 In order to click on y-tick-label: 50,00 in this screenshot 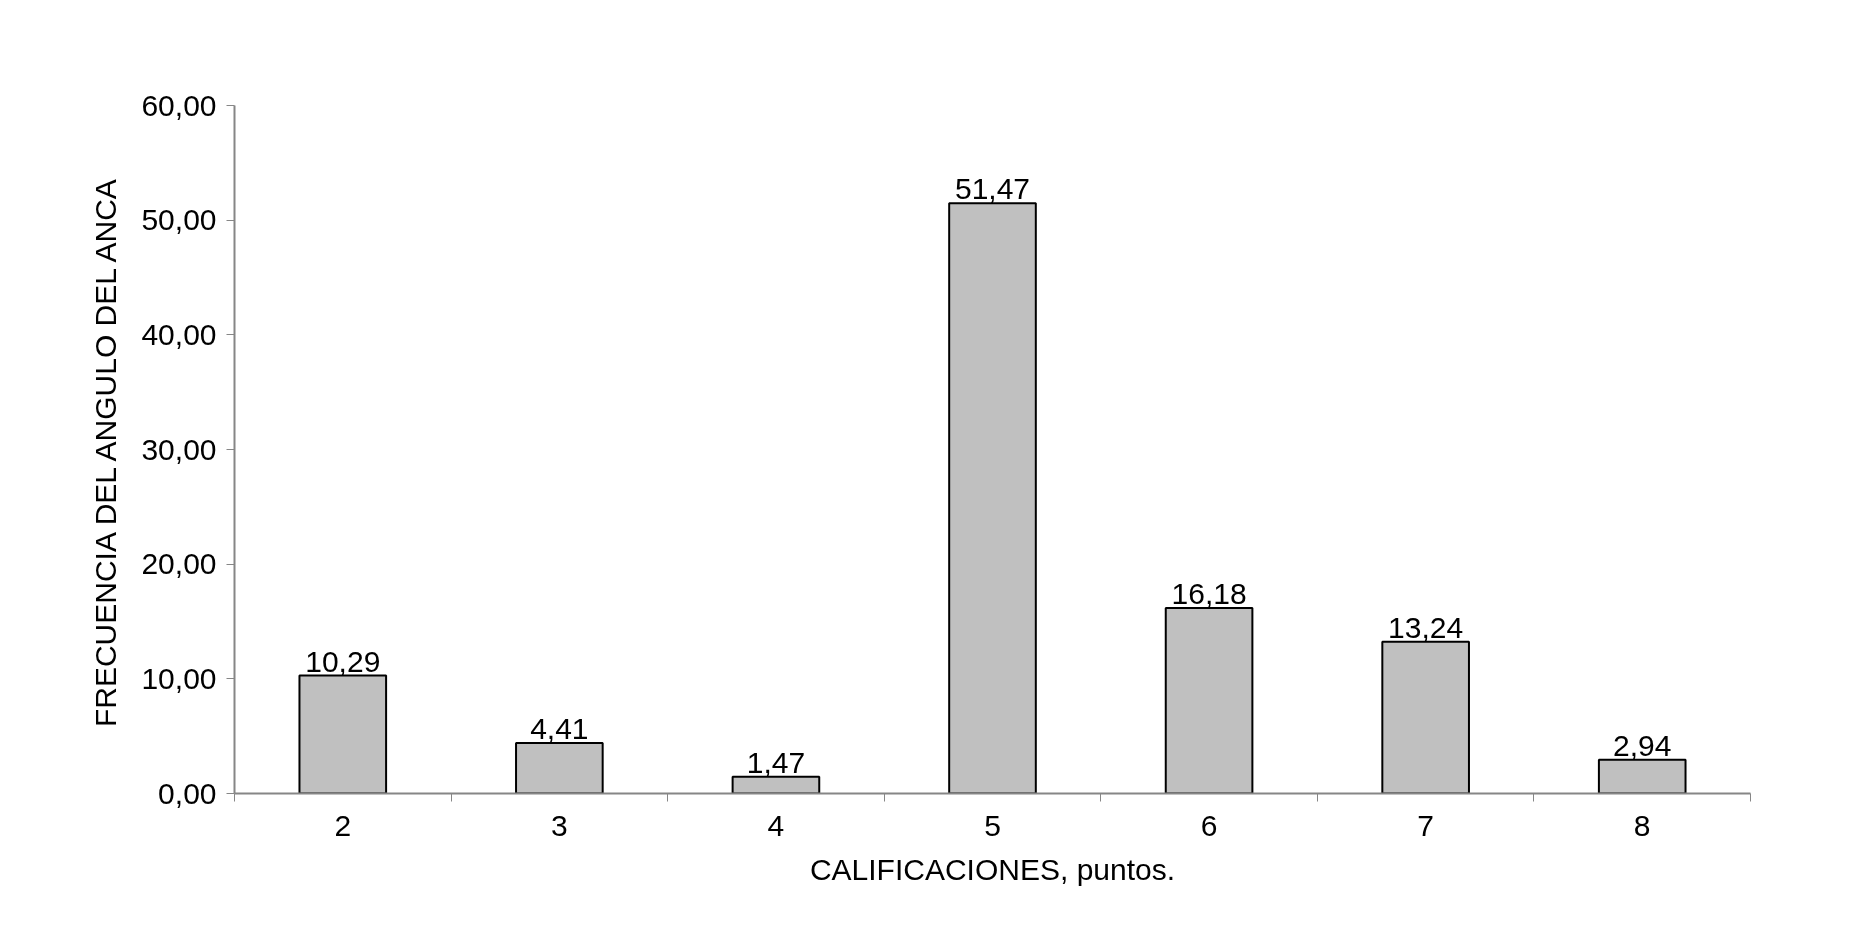, I will do `click(179, 220)`.